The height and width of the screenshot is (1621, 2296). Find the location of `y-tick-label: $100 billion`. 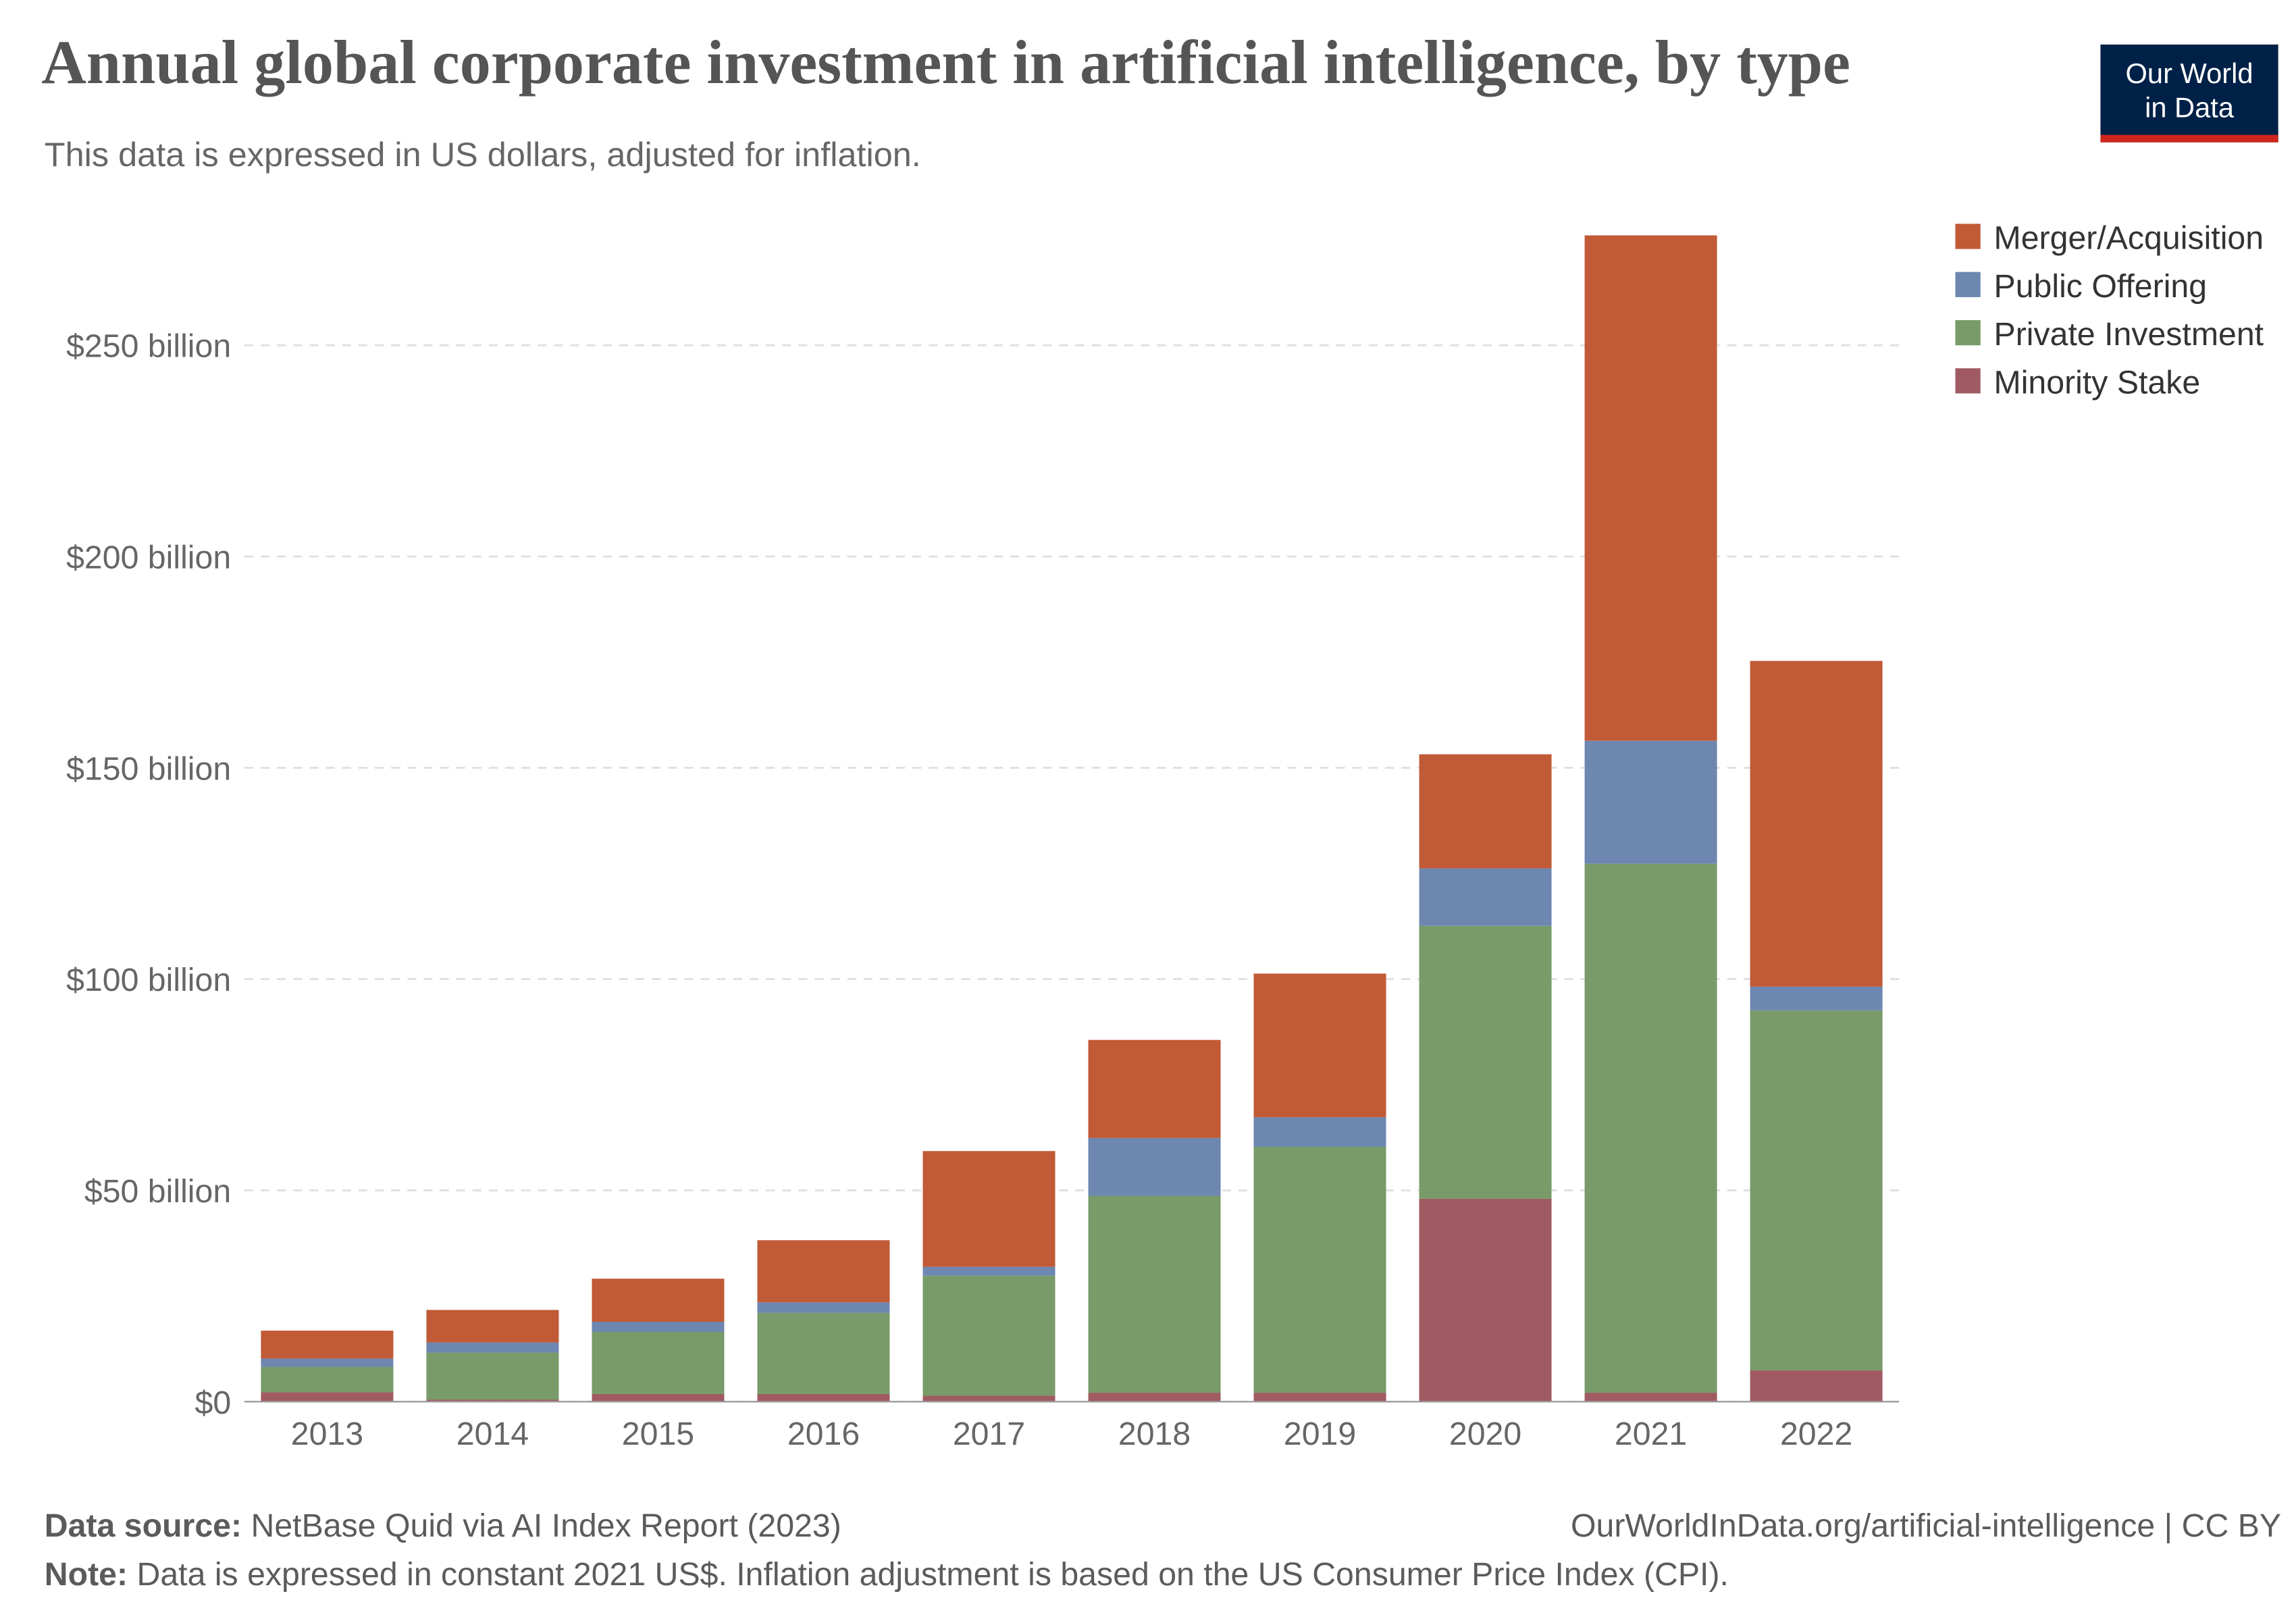

y-tick-label: $100 billion is located at coordinates (148, 980).